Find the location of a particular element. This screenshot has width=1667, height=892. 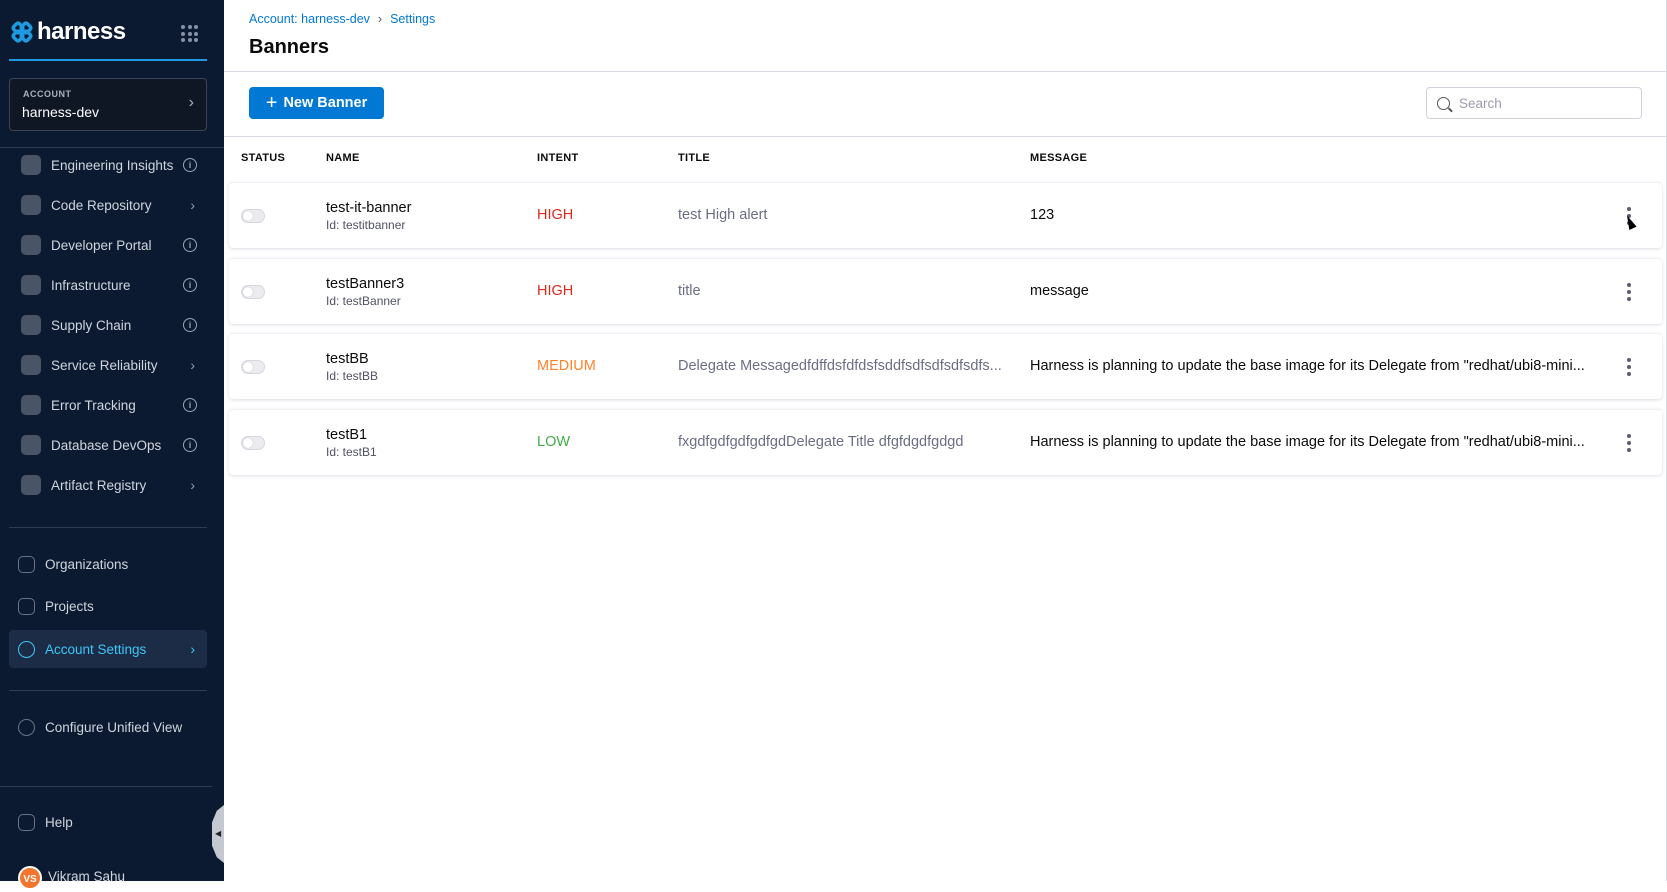

column-header-intent: INTENT is located at coordinates (558, 158).